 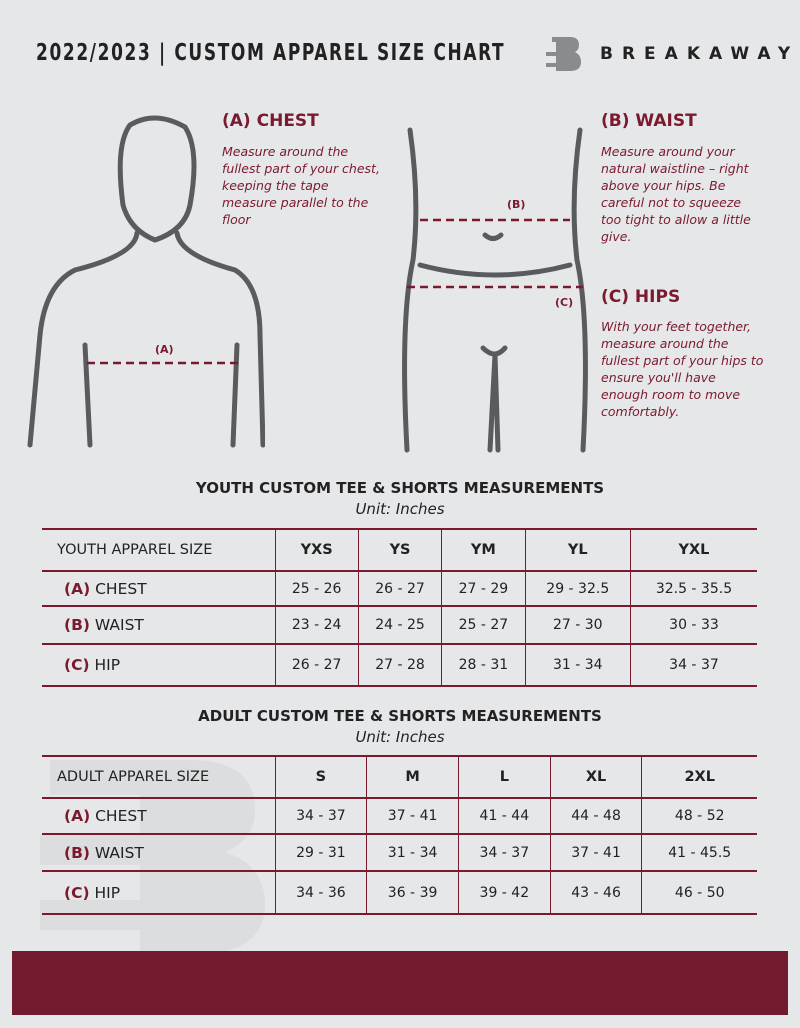 I want to click on size-header: YXL, so click(x=693, y=550).